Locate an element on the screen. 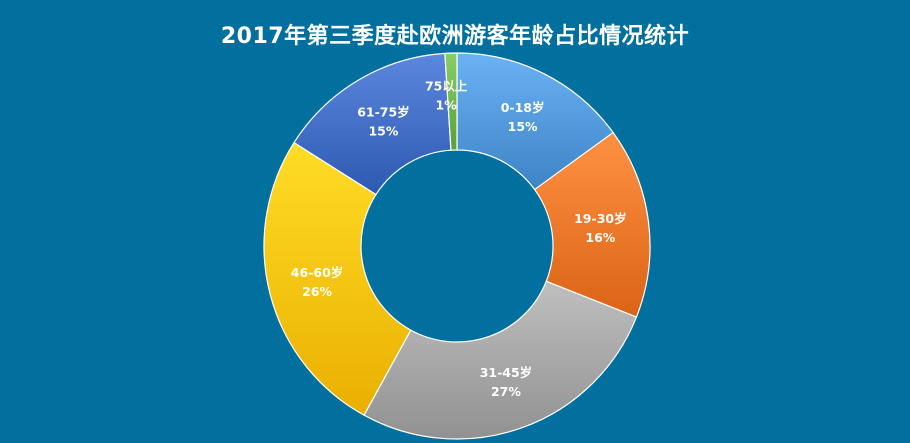 This screenshot has height=443, width=910. slice-category-label: 61-75岁 is located at coordinates (383, 112).